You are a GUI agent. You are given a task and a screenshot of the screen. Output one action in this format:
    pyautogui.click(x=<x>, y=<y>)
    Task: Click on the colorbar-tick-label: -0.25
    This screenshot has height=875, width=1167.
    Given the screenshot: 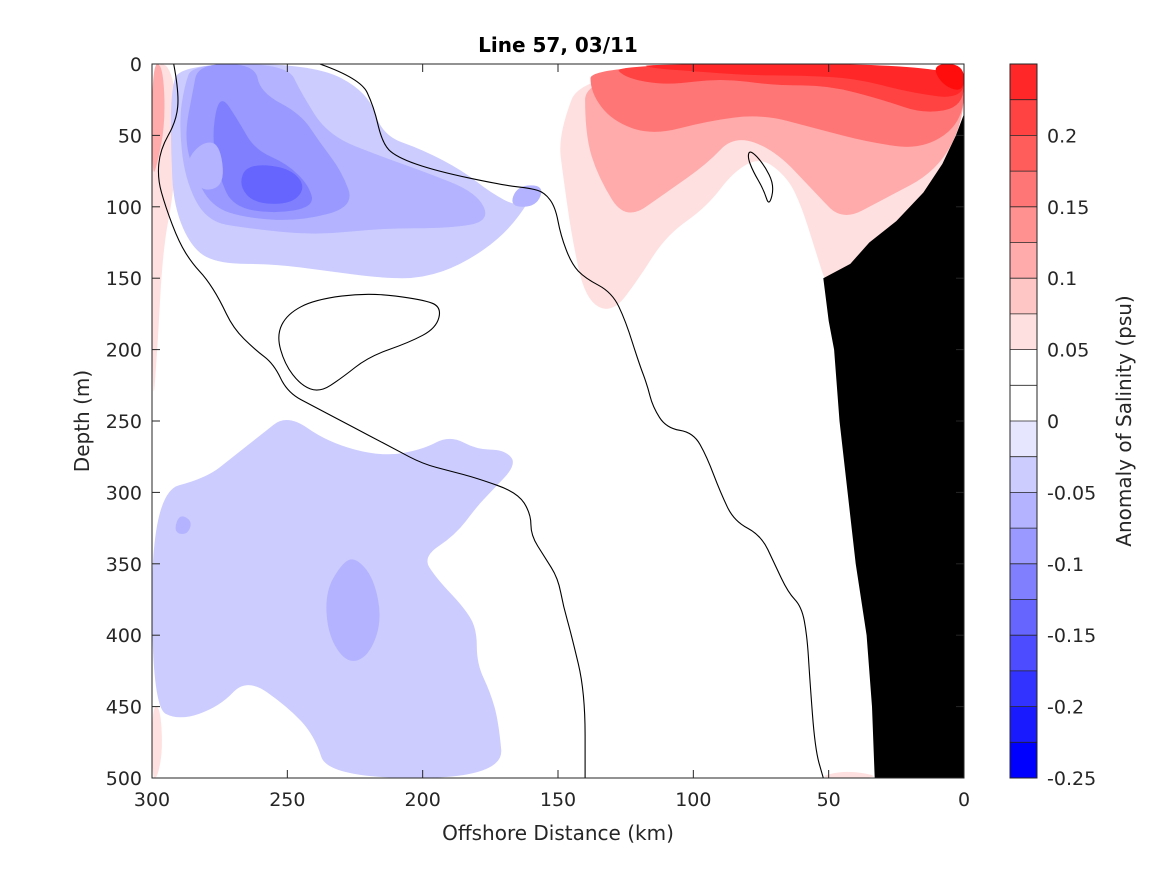 What is the action you would take?
    pyautogui.click(x=1071, y=779)
    